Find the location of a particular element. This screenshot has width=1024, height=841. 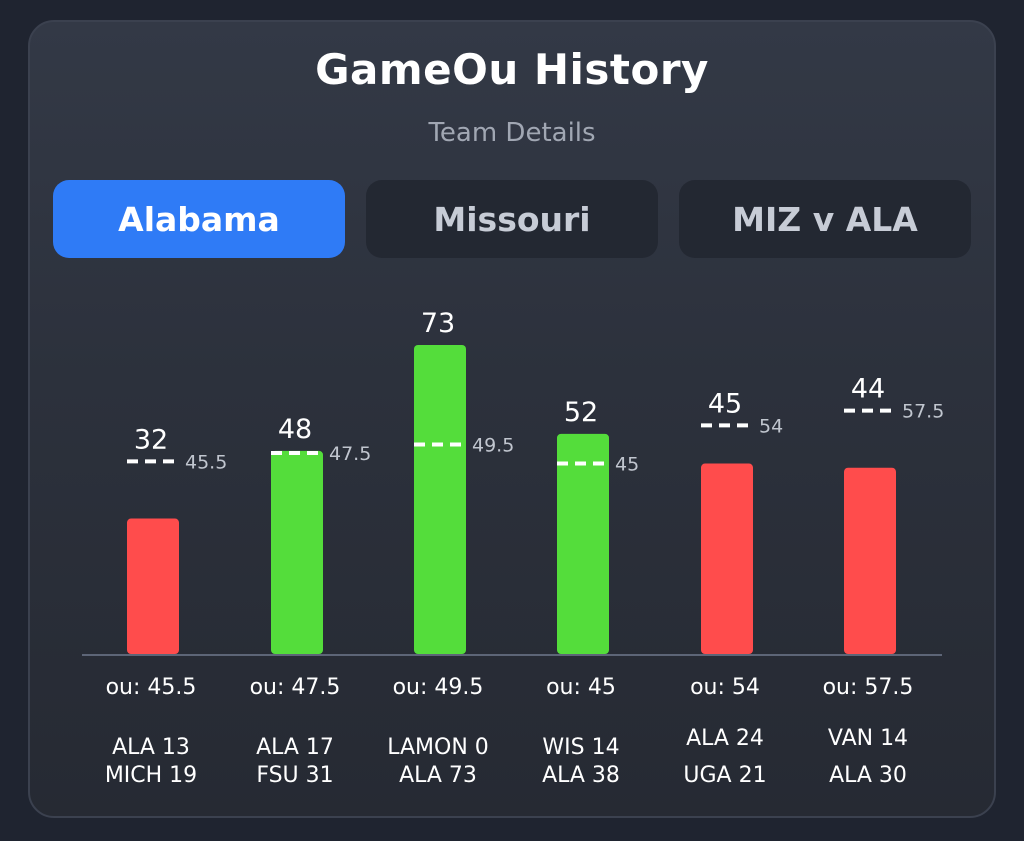

tab-alabama: Alabama is located at coordinates (199, 219).